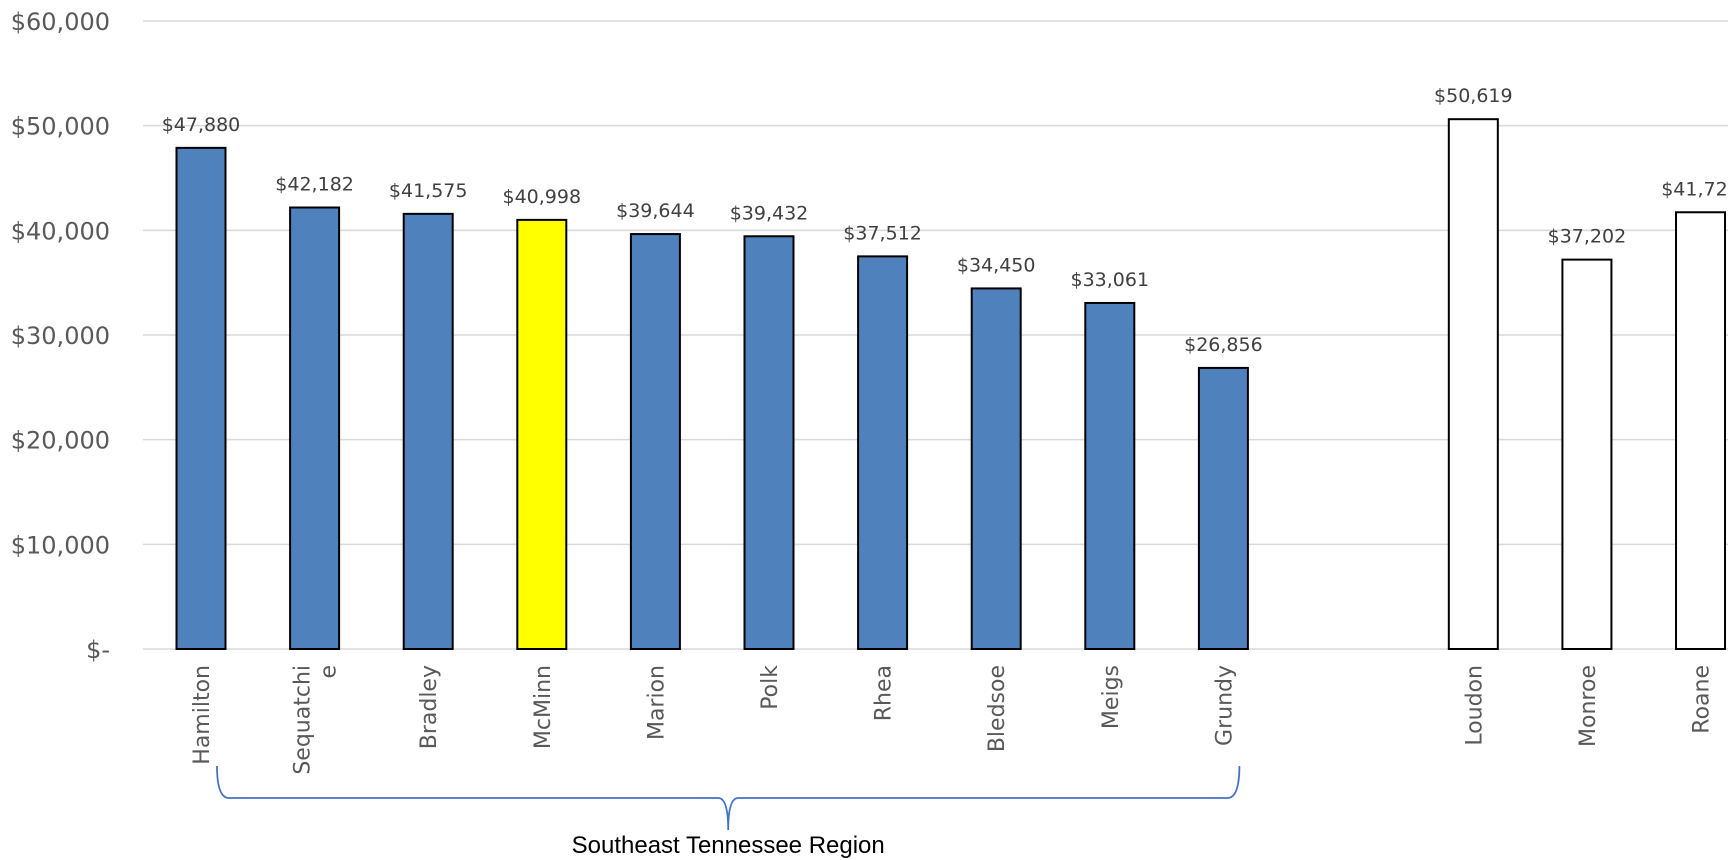  I want to click on x-tick-label-mcminn: McMinn, so click(543, 707).